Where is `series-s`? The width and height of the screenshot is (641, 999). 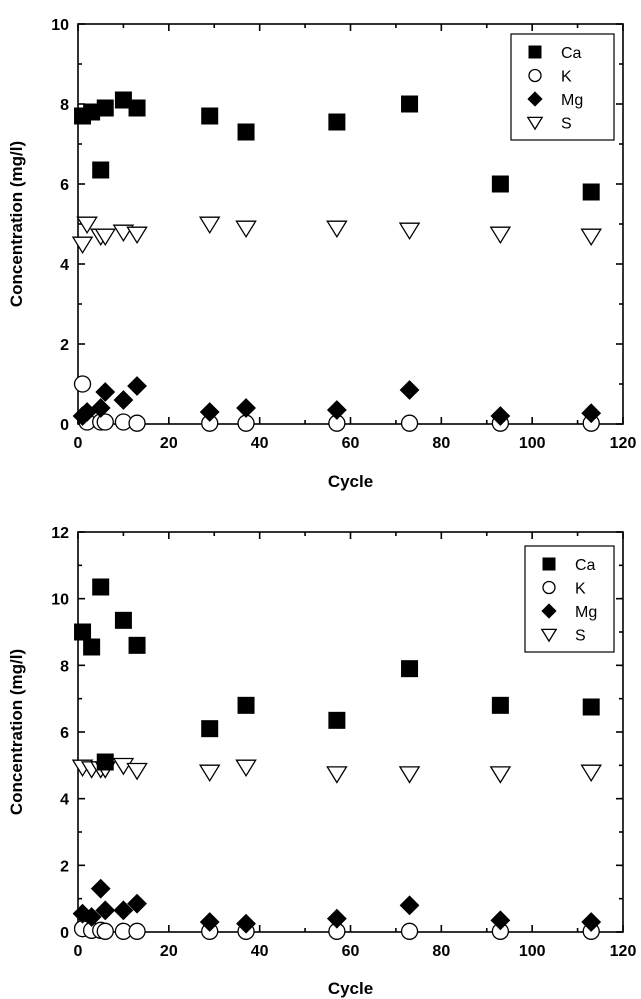
series-s is located at coordinates (336, 235).